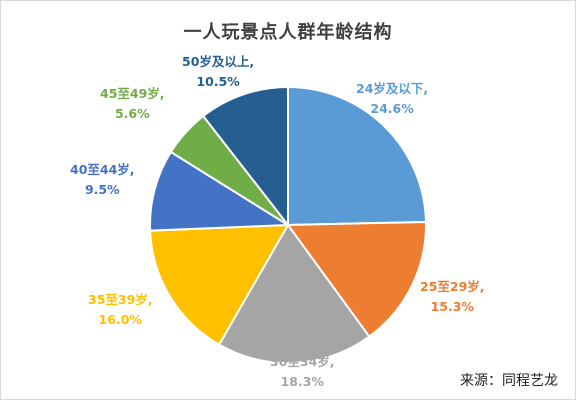 The height and width of the screenshot is (400, 576). Describe the element at coordinates (120, 319) in the screenshot. I see `slice-percent: 16.0%` at that location.